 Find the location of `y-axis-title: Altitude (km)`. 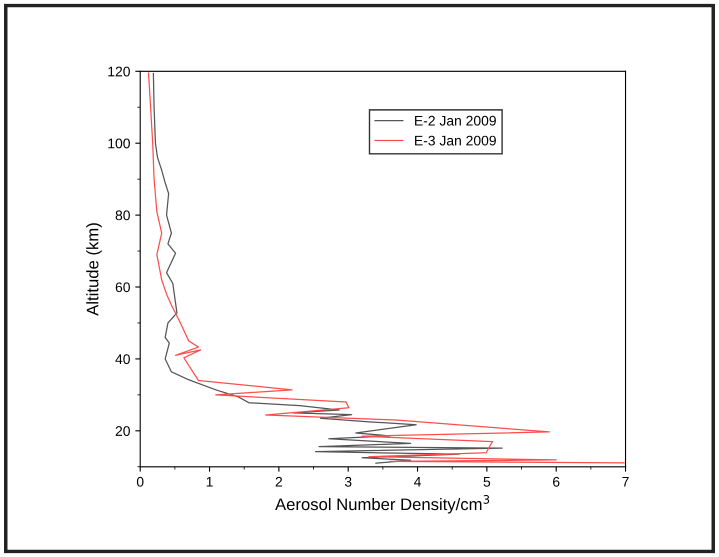

y-axis-title: Altitude (km) is located at coordinates (94, 269).